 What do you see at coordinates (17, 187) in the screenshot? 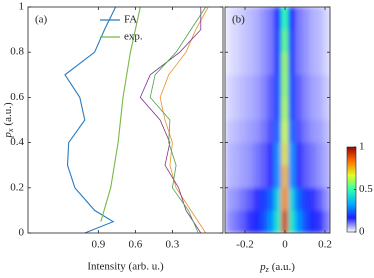
I see `y-tick-label: 0.2` at bounding box center [17, 187].